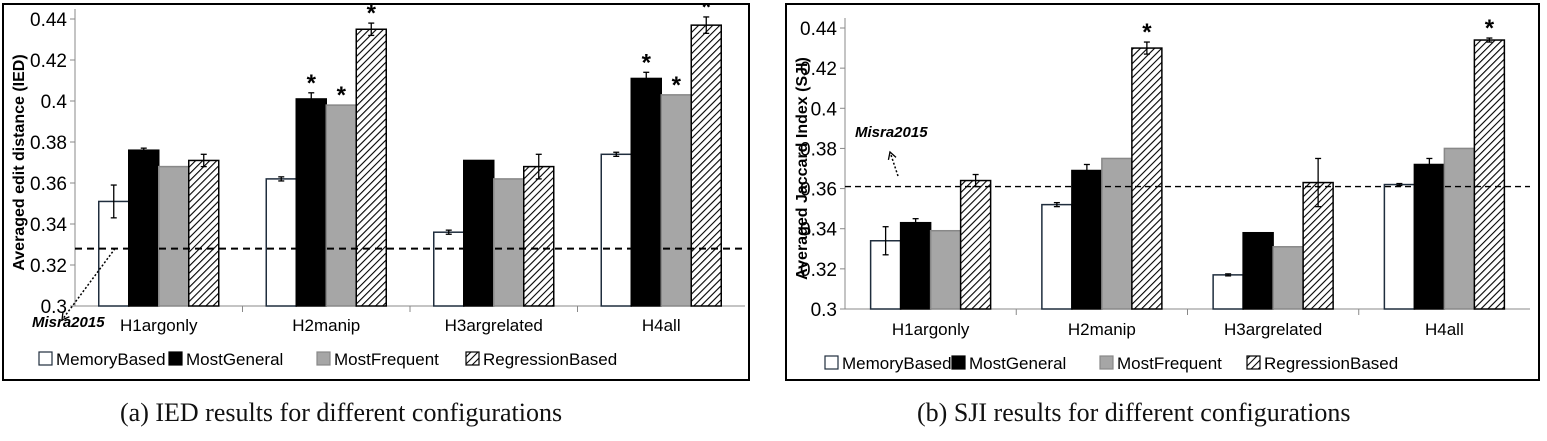  What do you see at coordinates (539, 236) in the screenshot?
I see `bar-RegressionBased-H3argrelated` at bounding box center [539, 236].